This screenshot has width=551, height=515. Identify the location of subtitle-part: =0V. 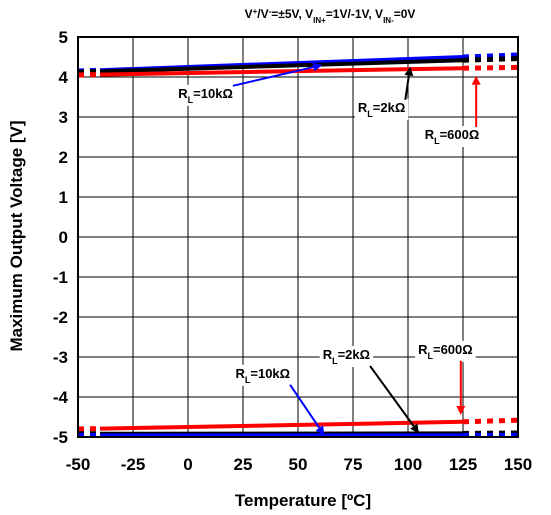
(405, 14).